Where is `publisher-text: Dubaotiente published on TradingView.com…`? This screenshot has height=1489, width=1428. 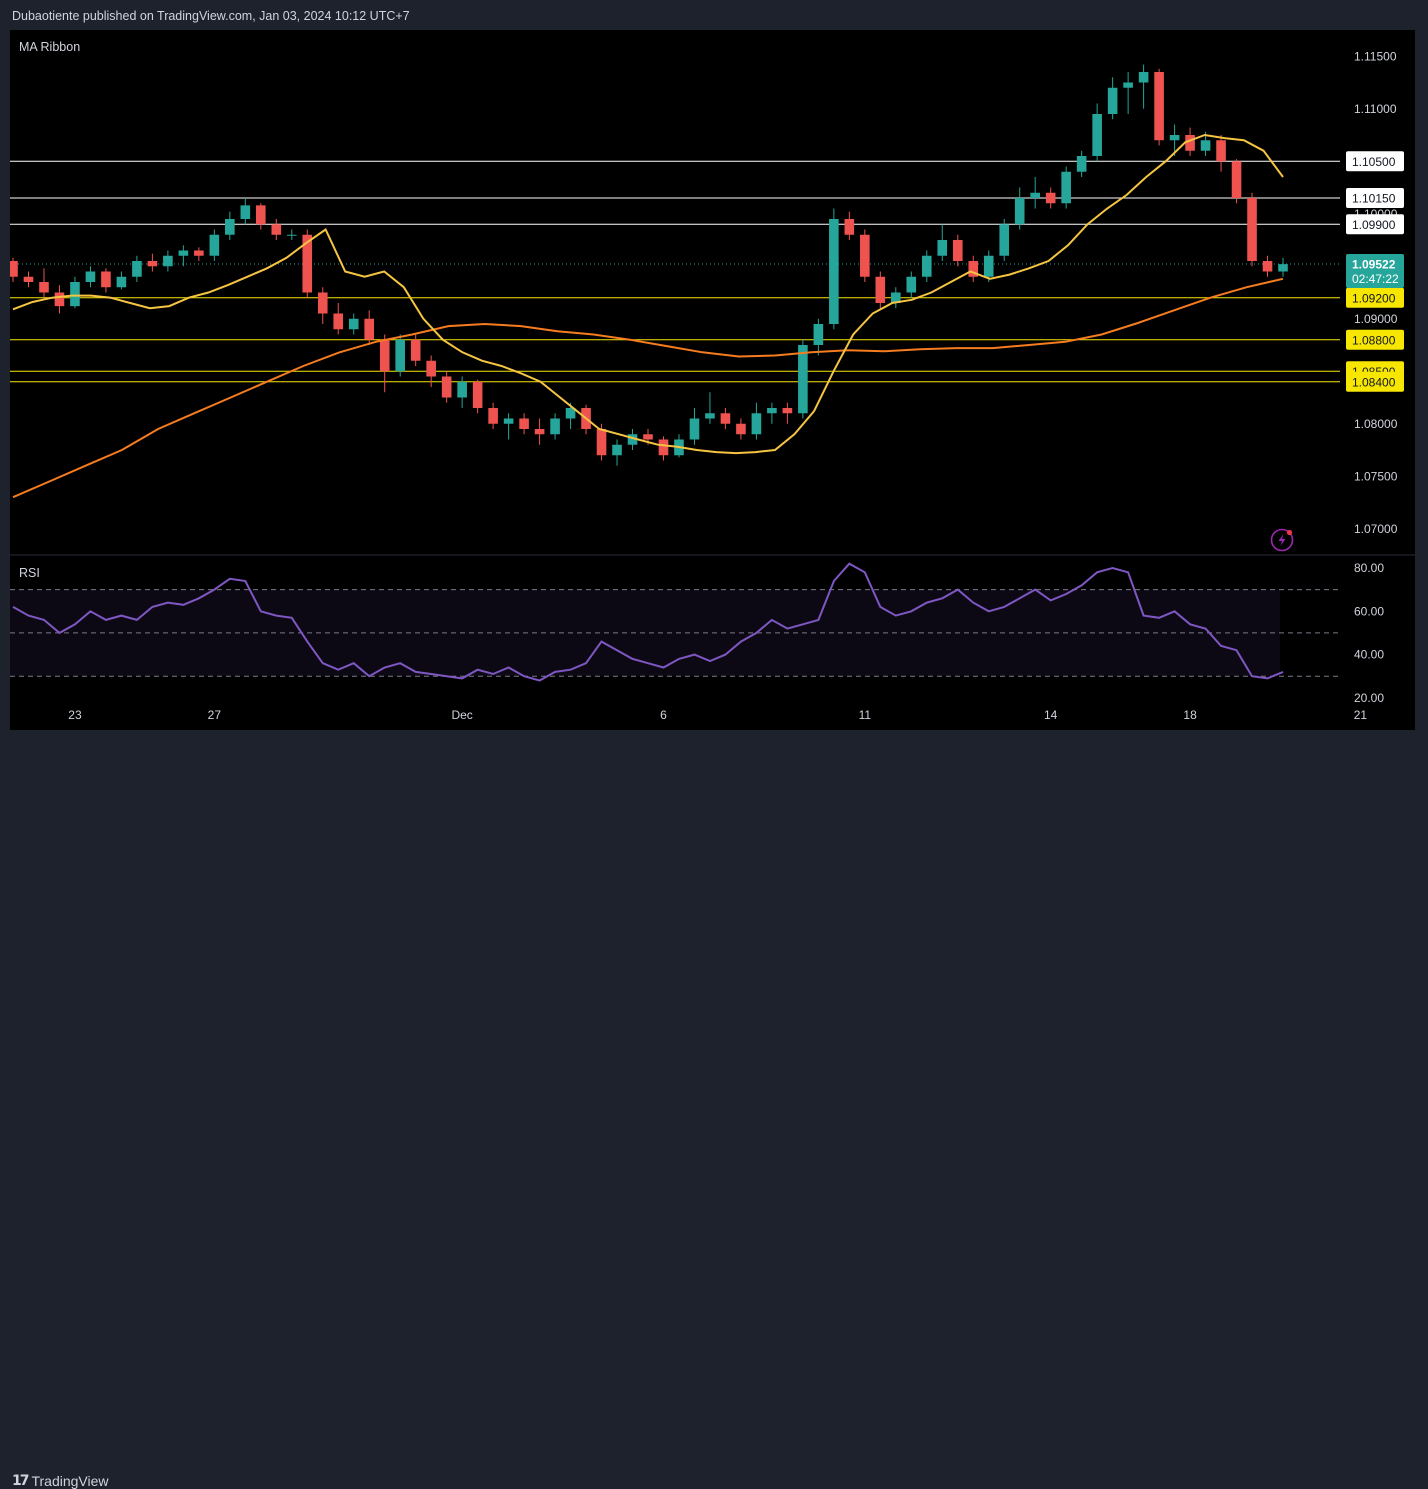 publisher-text: Dubaotiente published on TradingView.com… is located at coordinates (211, 16).